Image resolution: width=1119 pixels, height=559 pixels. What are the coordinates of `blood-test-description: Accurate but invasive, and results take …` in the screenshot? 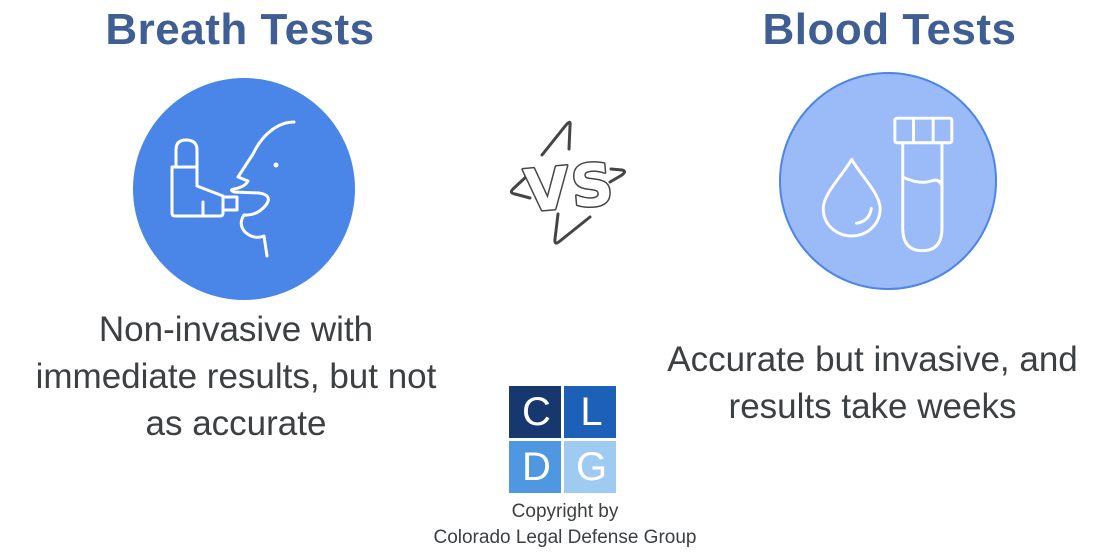 It's located at (872, 383).